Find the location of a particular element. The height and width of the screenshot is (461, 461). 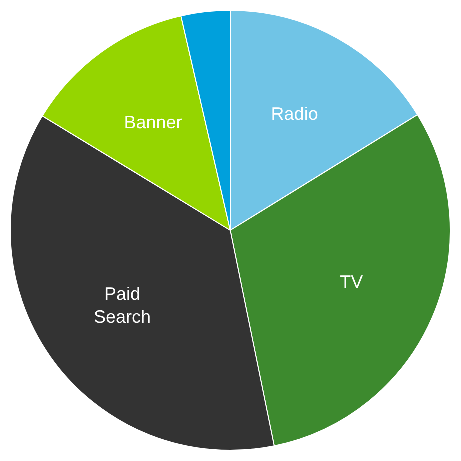

slice-label: Paid Search is located at coordinates (123, 305).